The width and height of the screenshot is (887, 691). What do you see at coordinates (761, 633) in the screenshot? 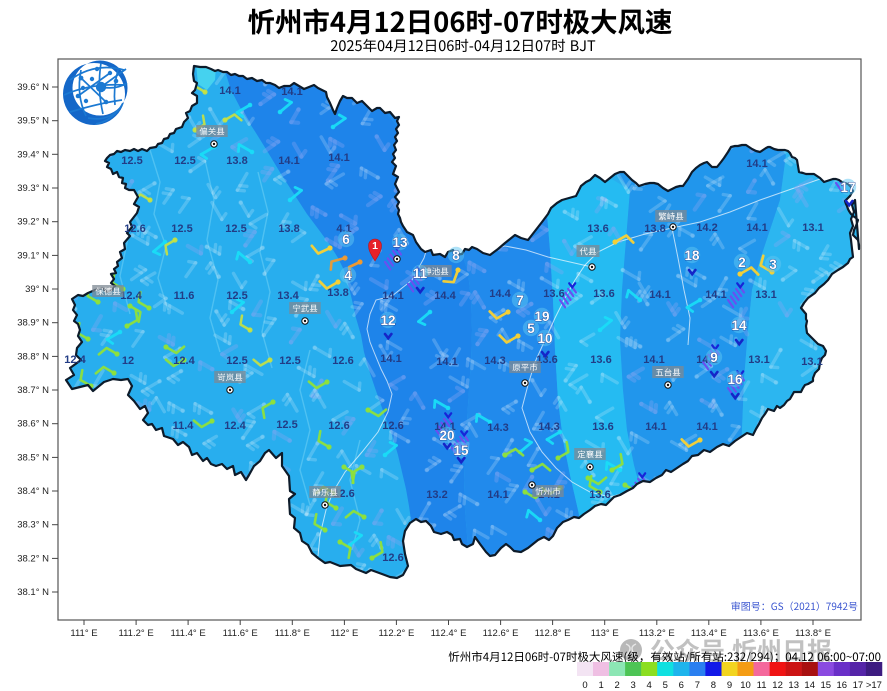
I see `svg-text: 113.6° E` at bounding box center [761, 633].